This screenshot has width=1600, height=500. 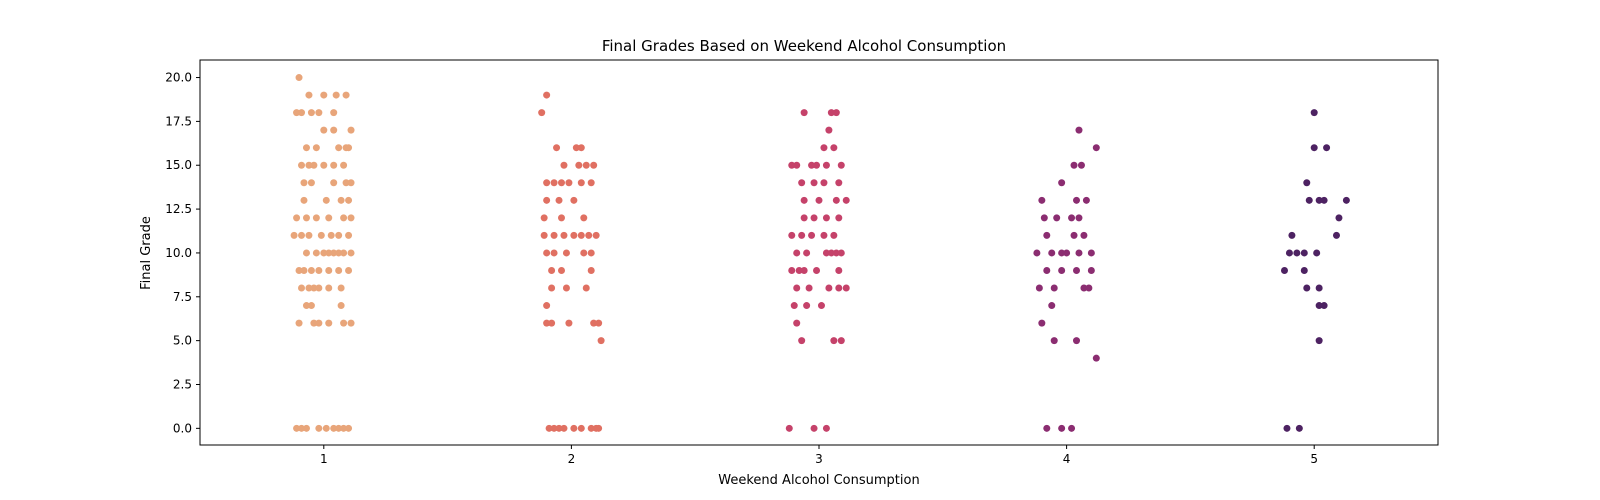 What do you see at coordinates (1067, 459) in the screenshot?
I see `x-tick-label: 4` at bounding box center [1067, 459].